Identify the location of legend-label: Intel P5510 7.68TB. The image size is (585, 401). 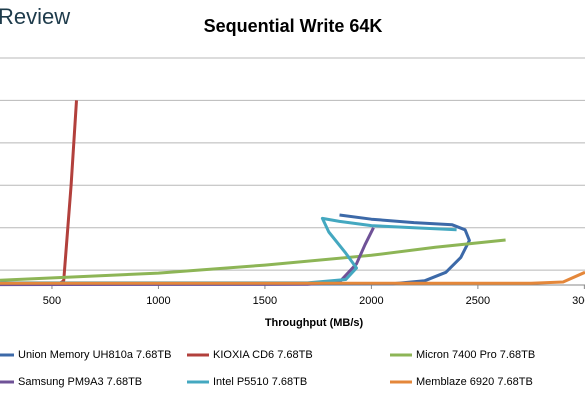
(260, 382).